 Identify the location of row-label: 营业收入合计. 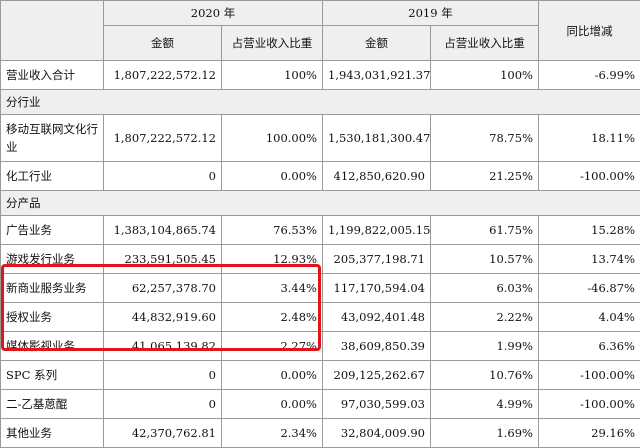
(52, 75).